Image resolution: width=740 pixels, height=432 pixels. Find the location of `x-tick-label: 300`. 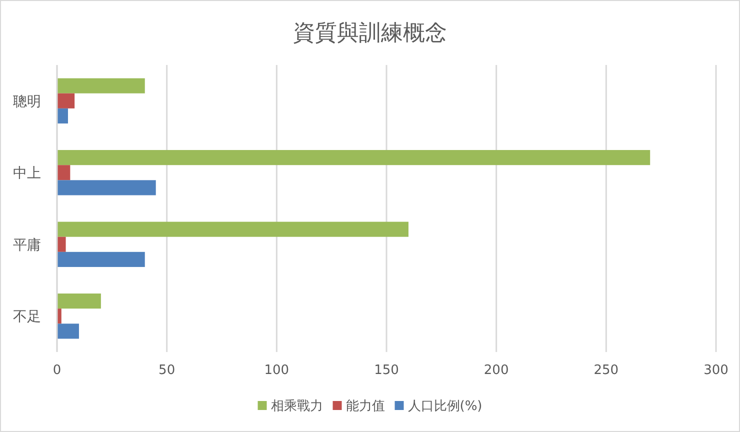

x-tick-label: 300 is located at coordinates (716, 370).